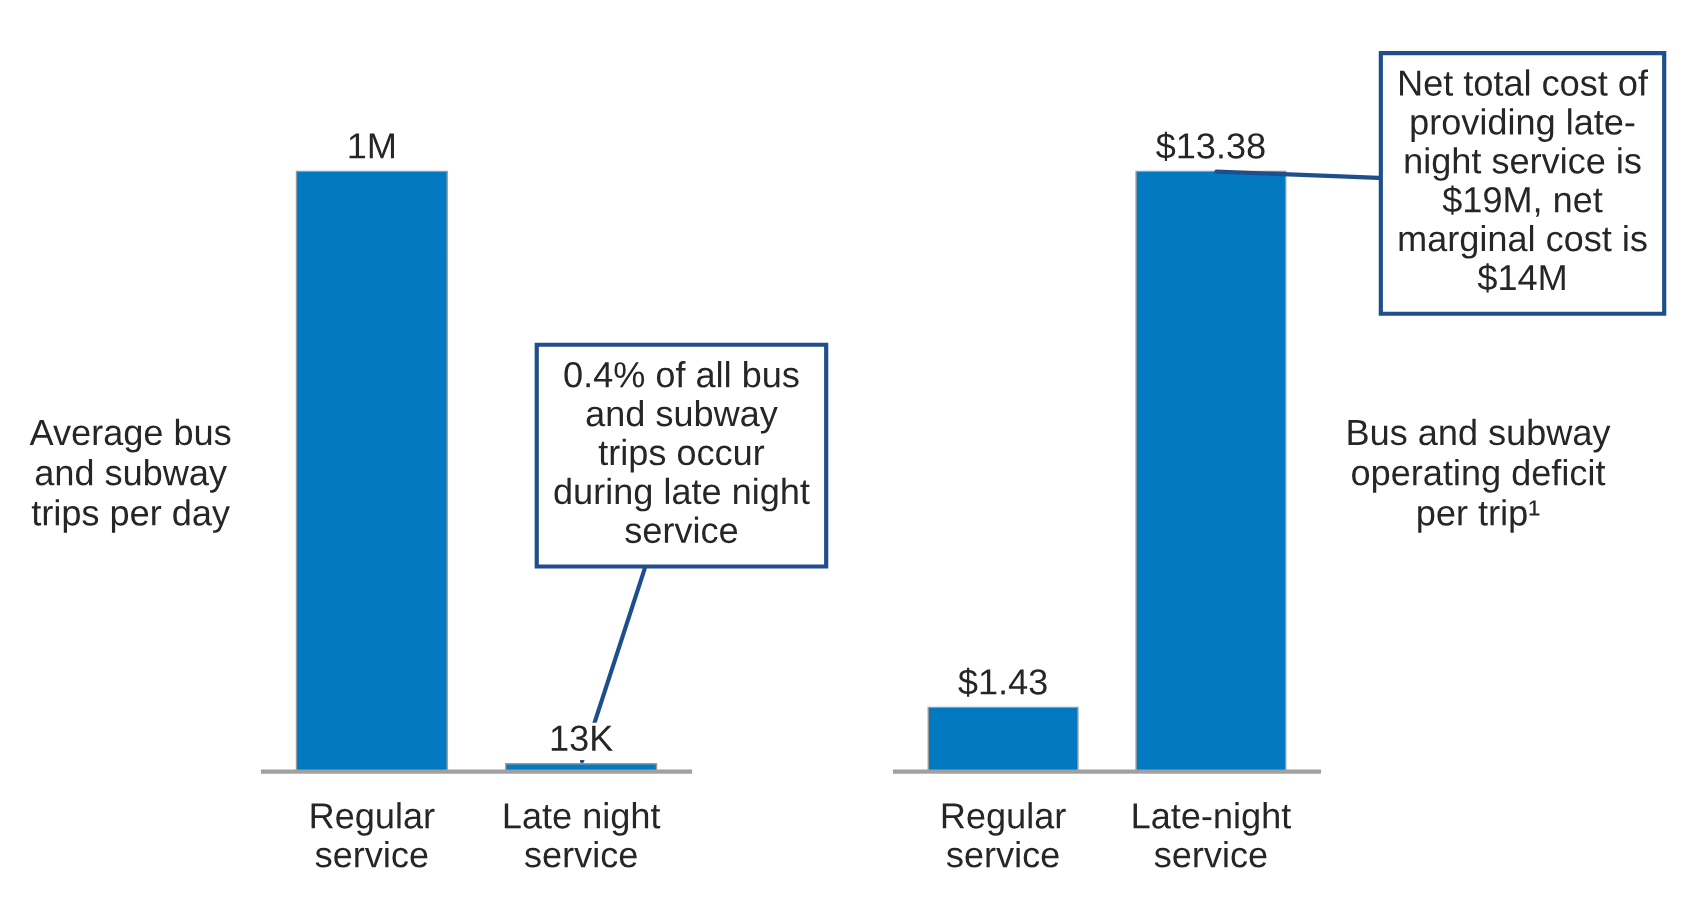 This screenshot has height=912, width=1700. I want to click on x-tick-label: Late night service, so click(582, 835).